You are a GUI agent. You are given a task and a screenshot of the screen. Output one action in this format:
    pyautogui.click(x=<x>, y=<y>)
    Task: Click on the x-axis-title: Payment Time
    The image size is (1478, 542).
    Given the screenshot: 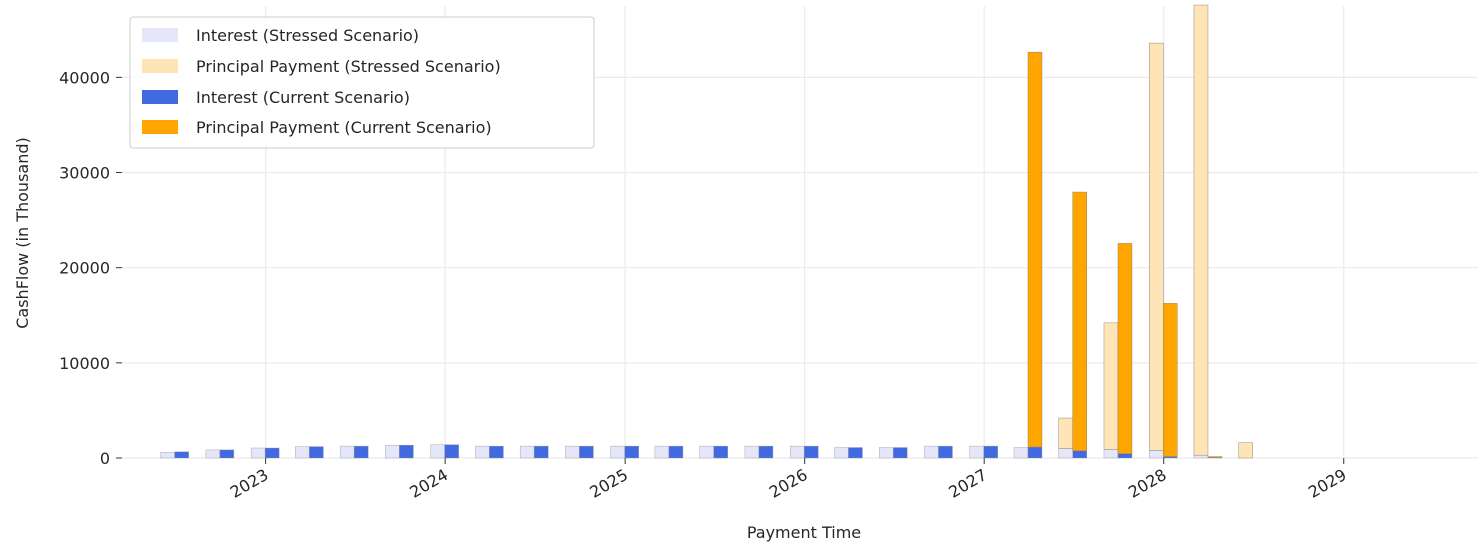 What is the action you would take?
    pyautogui.click(x=804, y=532)
    